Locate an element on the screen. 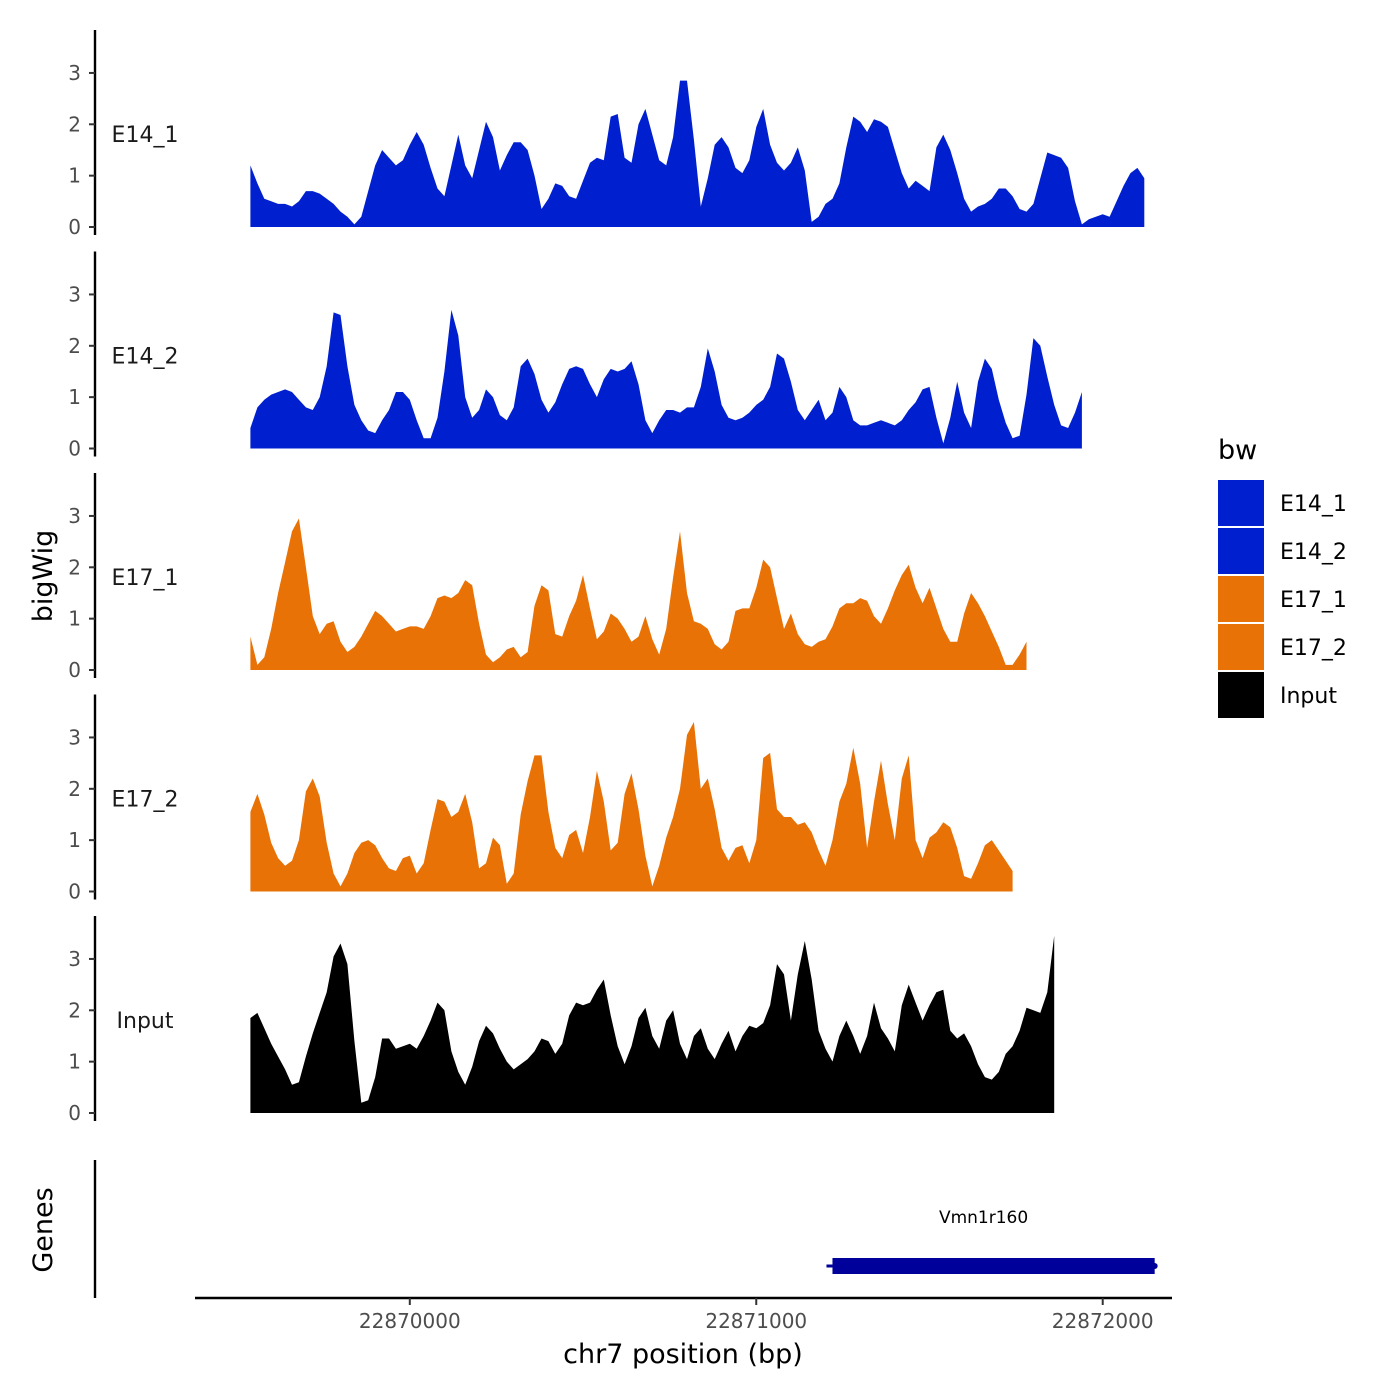 Image resolution: width=1400 pixels, height=1400 pixels. track-panel: 0 1 2 3 E17_2 is located at coordinates (540, 799).